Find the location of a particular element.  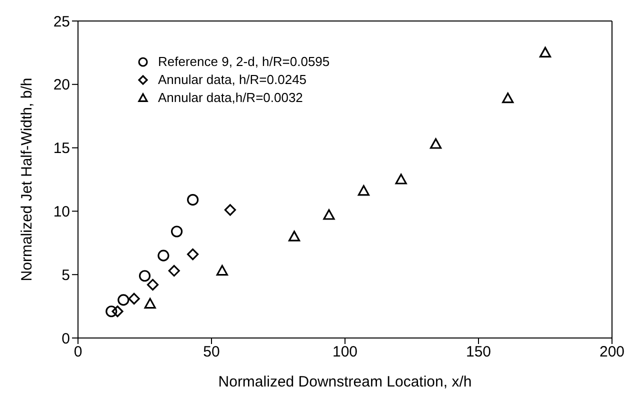

y-tick-label: 25 is located at coordinates (61, 21).